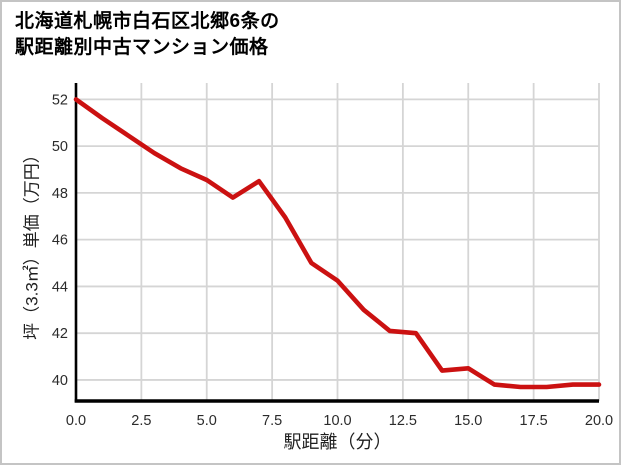 The image size is (621, 465). What do you see at coordinates (60, 381) in the screenshot?
I see `y-tick-label: 40` at bounding box center [60, 381].